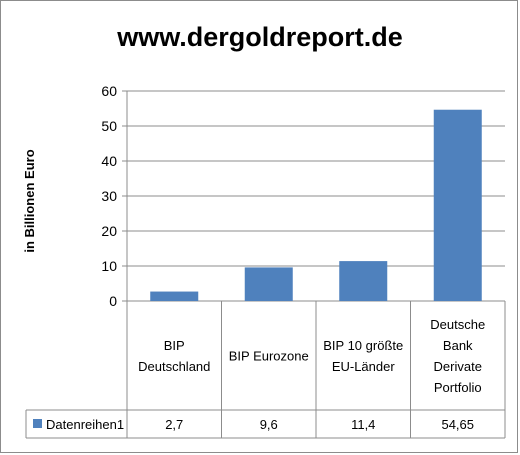  What do you see at coordinates (269, 356) in the screenshot?
I see `category-label: BIP Eurozone` at bounding box center [269, 356].